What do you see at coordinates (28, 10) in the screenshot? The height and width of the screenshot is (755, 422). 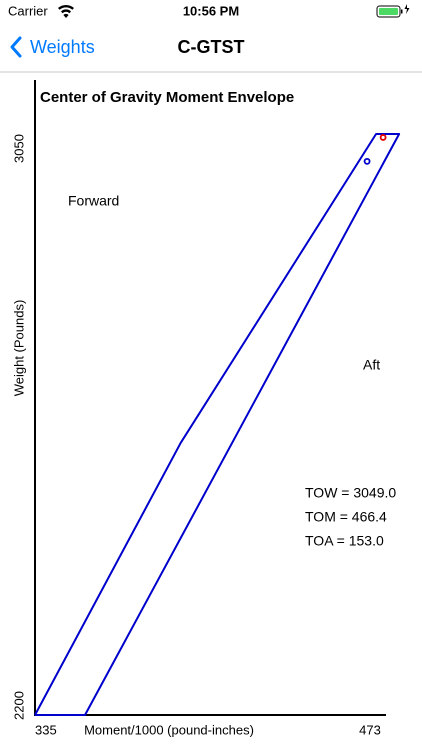 I see `carrier: Carrier` at bounding box center [28, 10].